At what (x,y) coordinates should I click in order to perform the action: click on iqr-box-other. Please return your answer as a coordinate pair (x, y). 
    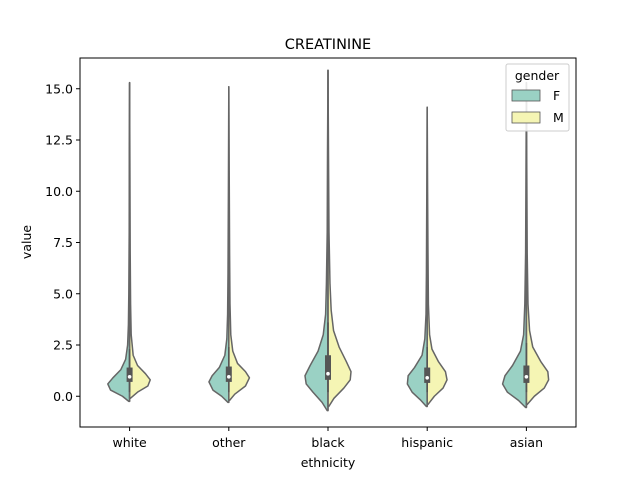
    Looking at the image, I should click on (228, 374).